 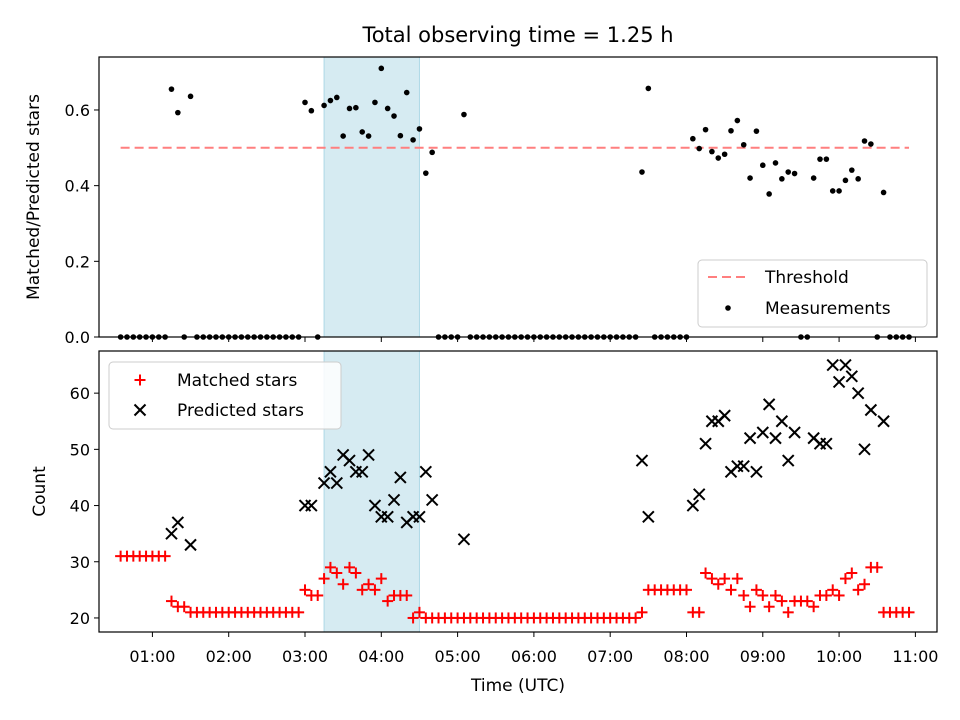 What do you see at coordinates (77, 186) in the screenshot?
I see `top-y-tick-label: 0.4` at bounding box center [77, 186].